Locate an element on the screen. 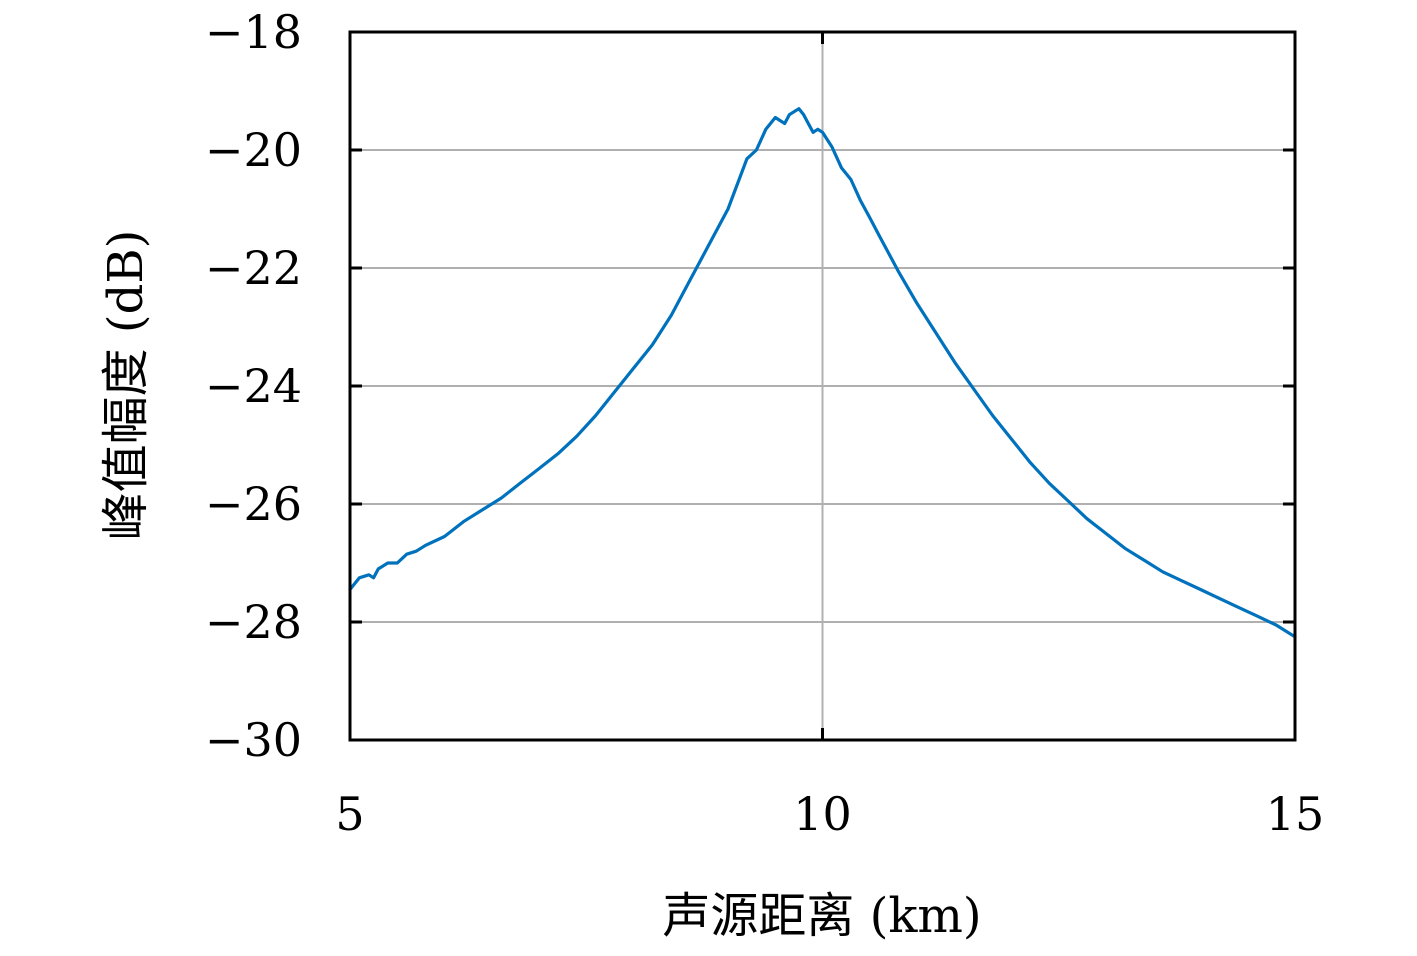 Image resolution: width=1417 pixels, height=956 pixels. x-tick-labels: 5 10 15 is located at coordinates (829, 814).